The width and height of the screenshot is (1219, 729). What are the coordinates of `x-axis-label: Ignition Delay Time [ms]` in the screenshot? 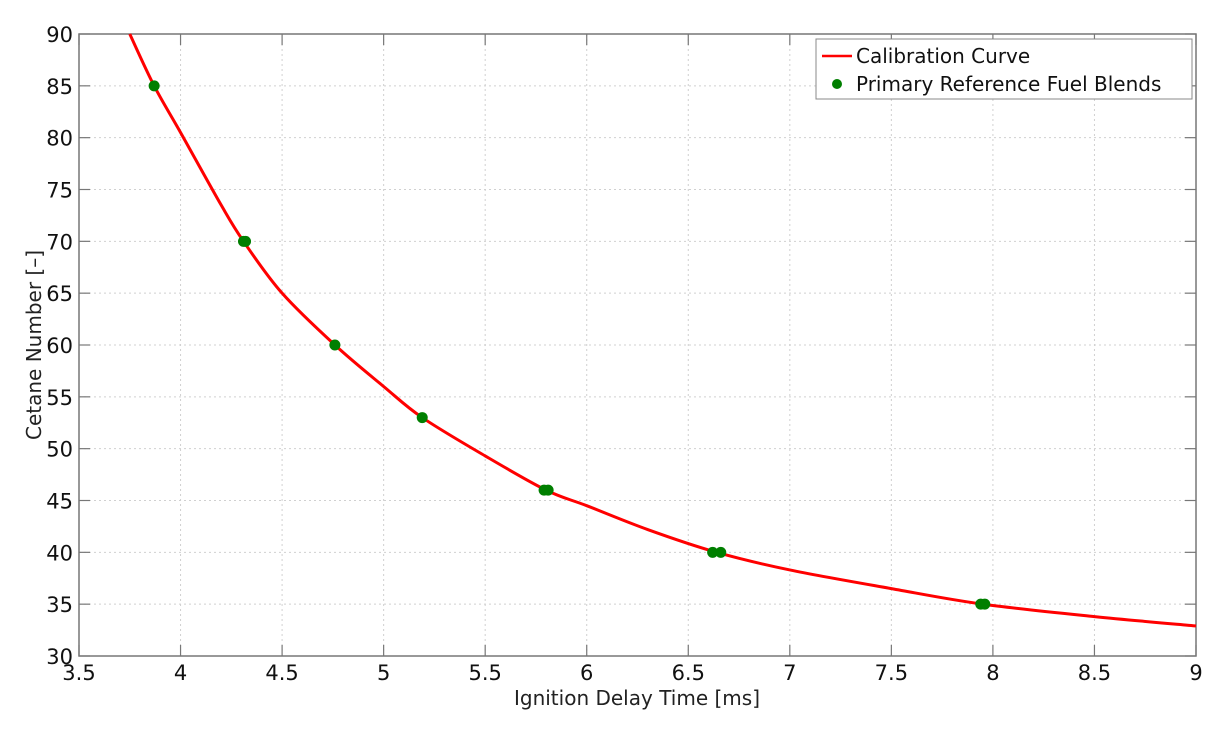 It's located at (637, 698).